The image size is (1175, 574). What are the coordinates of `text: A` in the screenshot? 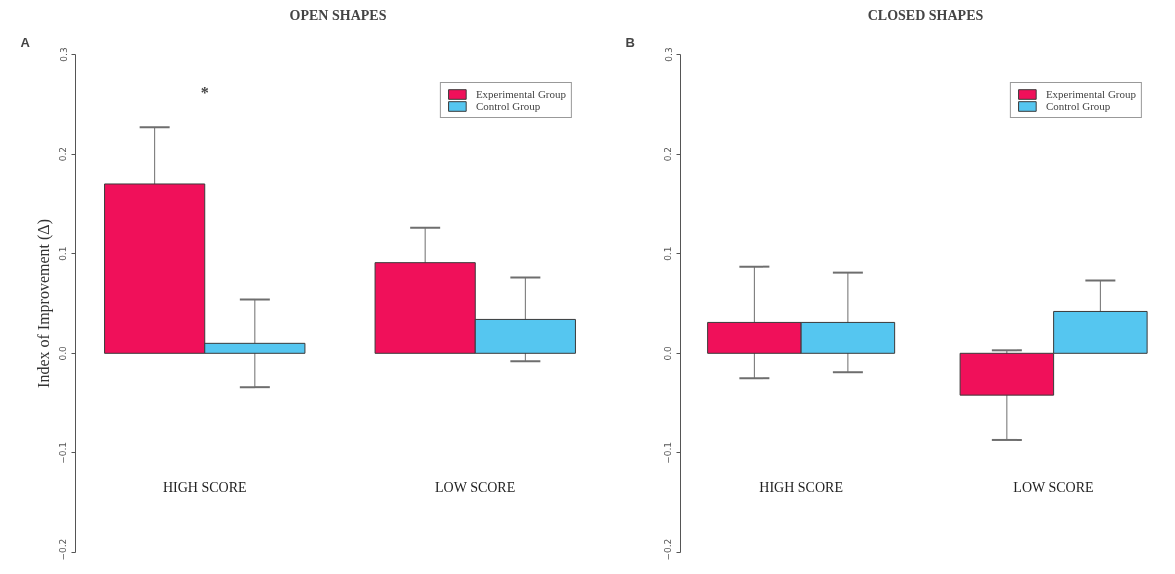 It's located at (25, 42).